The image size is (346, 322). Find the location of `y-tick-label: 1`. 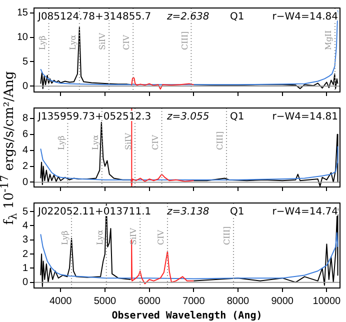

y-tick-label: 1 is located at coordinates (25, 268).